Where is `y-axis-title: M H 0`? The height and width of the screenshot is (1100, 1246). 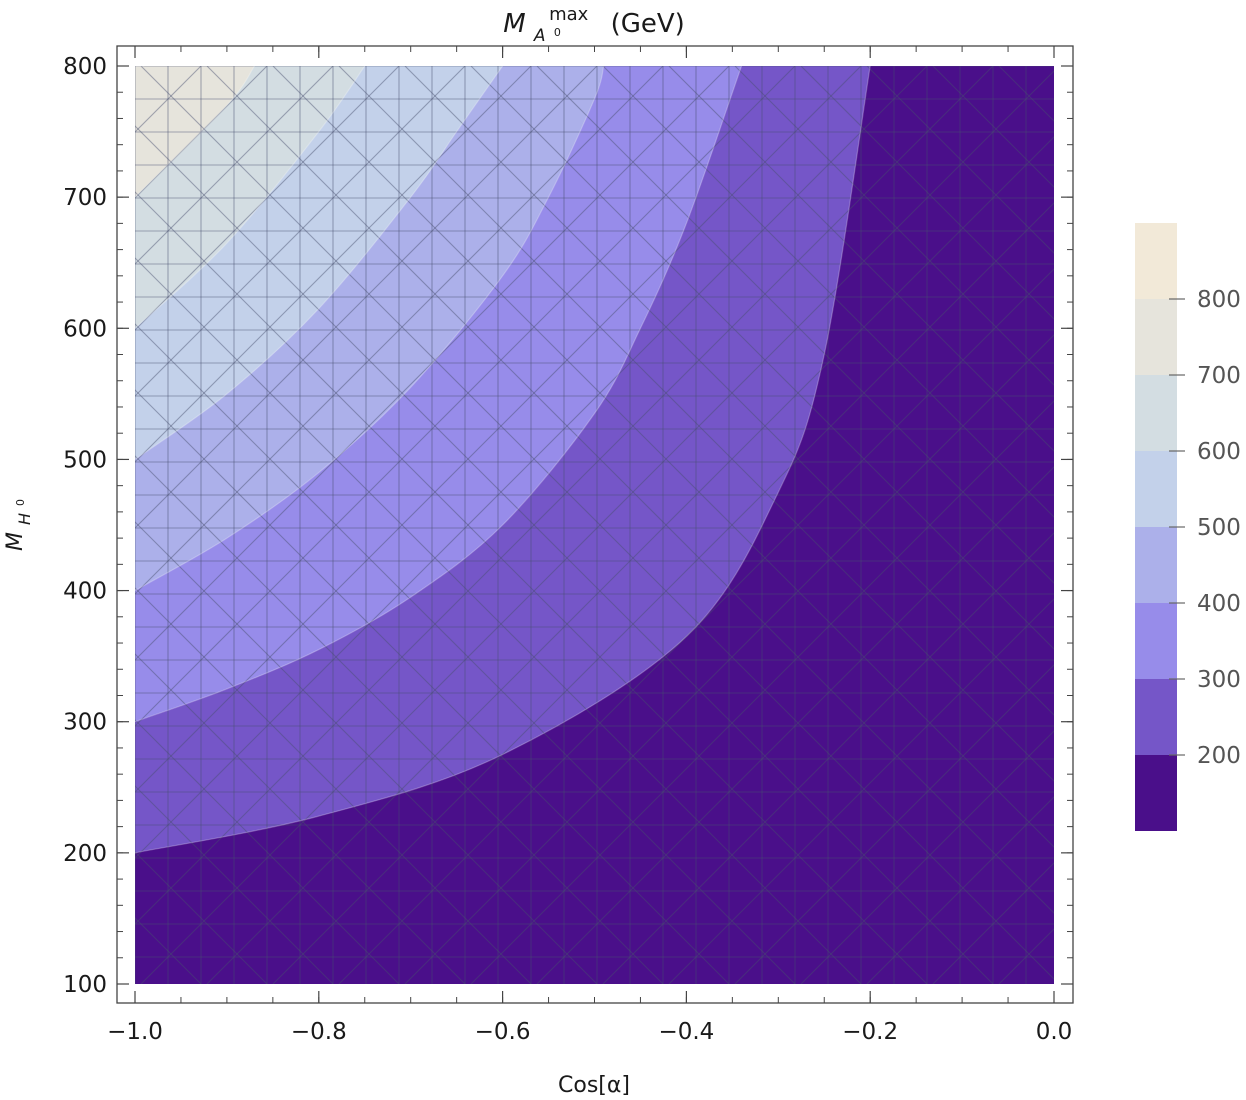 y-axis-title: M H 0 is located at coordinates (19, 525).